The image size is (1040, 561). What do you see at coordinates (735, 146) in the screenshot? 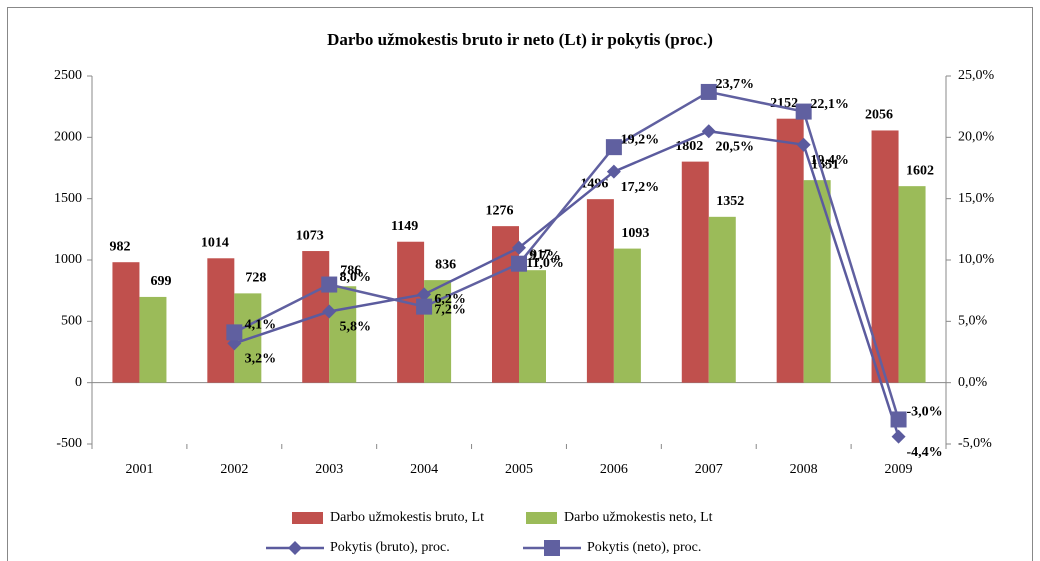
I see `data-label: 20,5%` at bounding box center [735, 146].